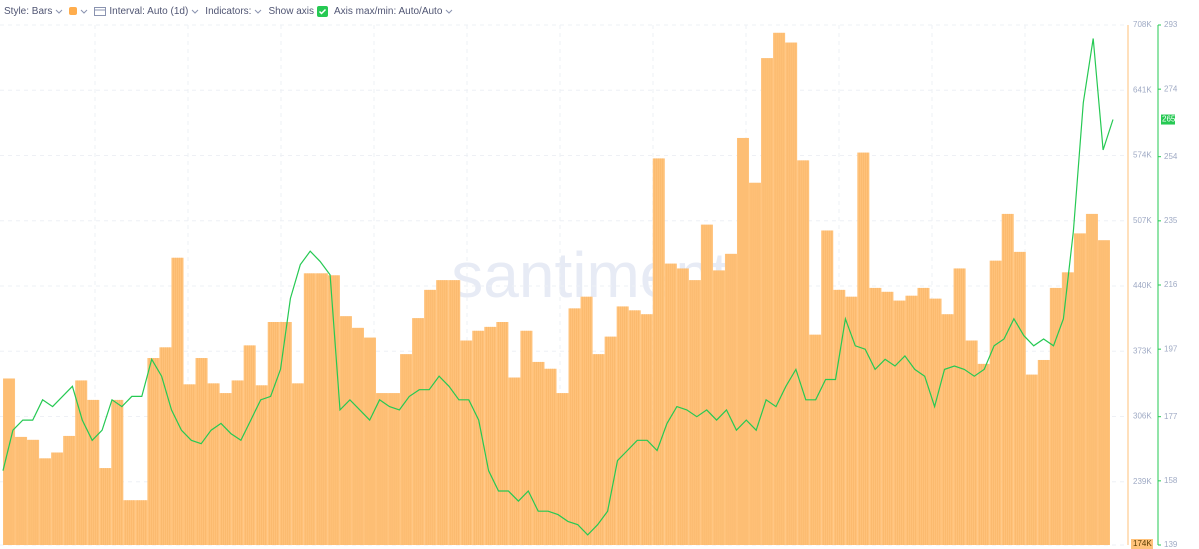 Image resolution: width=1199 pixels, height=549 pixels. What do you see at coordinates (1142, 220) in the screenshot?
I see `y-tick-label: 507K` at bounding box center [1142, 220].